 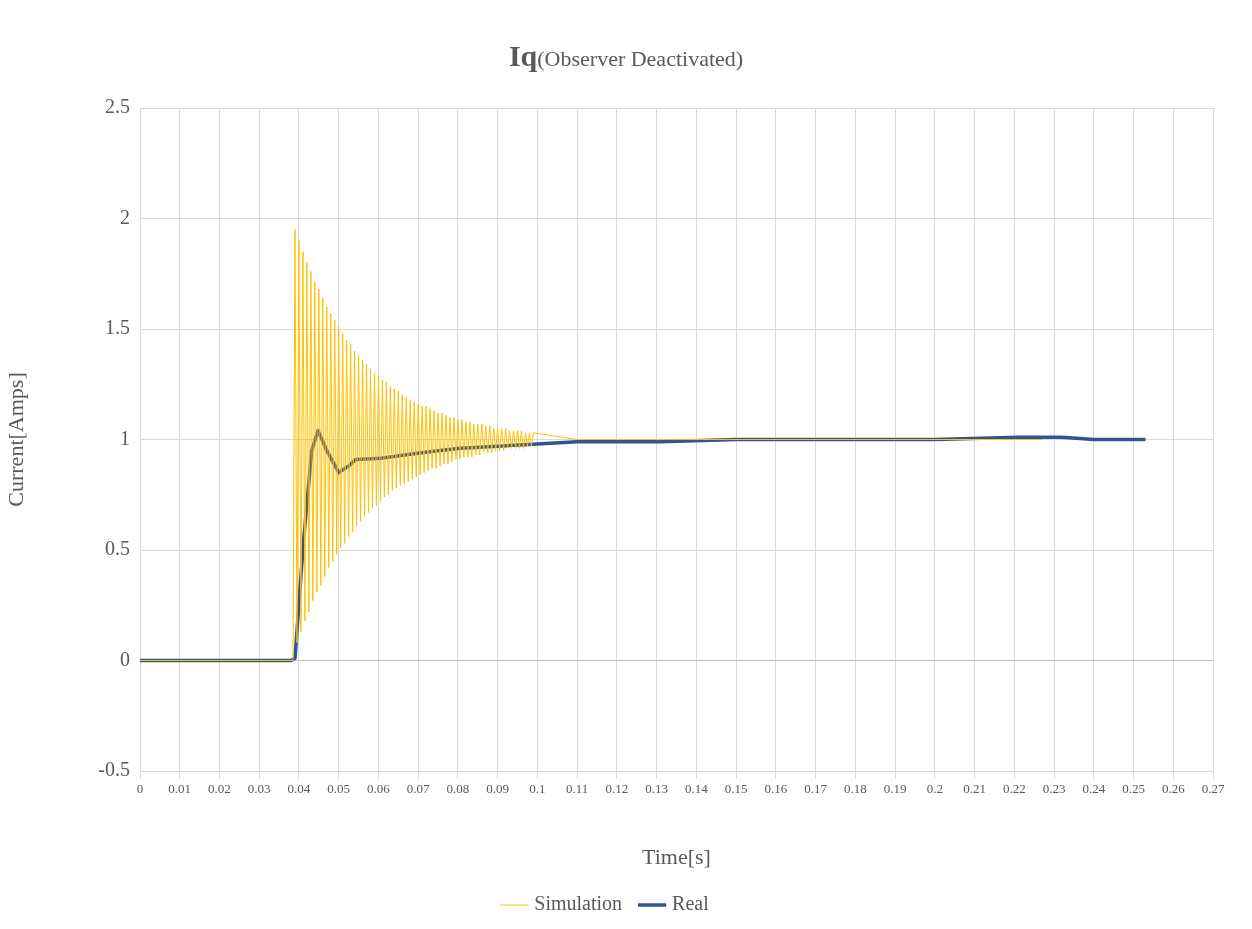 What do you see at coordinates (1014, 789) in the screenshot?
I see `x-tick-label: 0.22` at bounding box center [1014, 789].